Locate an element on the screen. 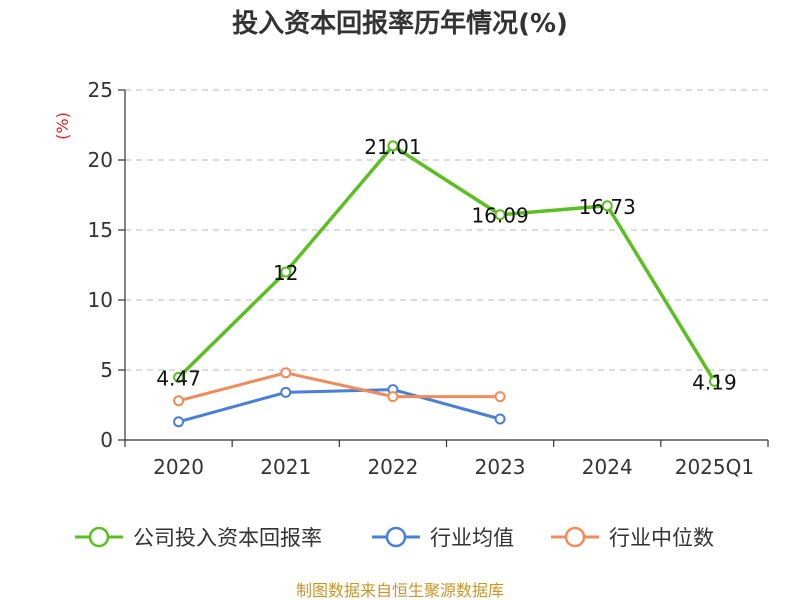 Image resolution: width=800 pixels, height=600 pixels. x-tick-label: 2023 is located at coordinates (500, 467).